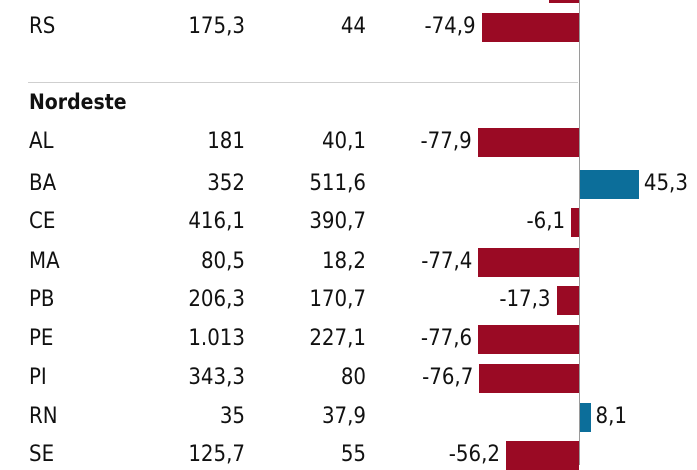 Image resolution: width=697 pixels, height=470 pixels. I want to click on state-label: PI, so click(38, 377).